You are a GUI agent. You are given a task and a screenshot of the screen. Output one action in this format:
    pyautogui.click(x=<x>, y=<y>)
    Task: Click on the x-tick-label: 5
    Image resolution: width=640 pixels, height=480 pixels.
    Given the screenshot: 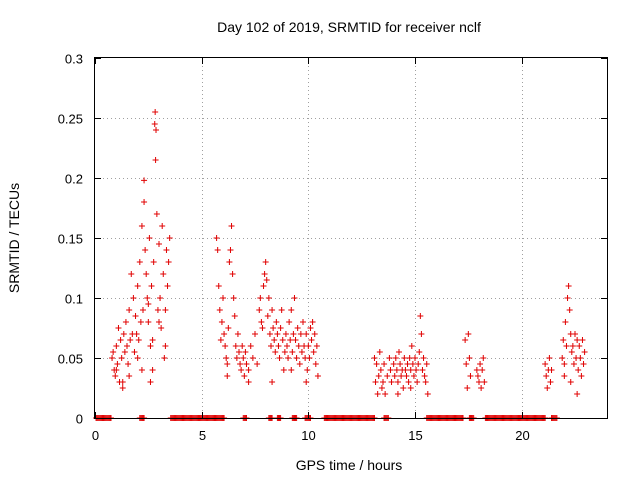 What is the action you would take?
    pyautogui.click(x=202, y=435)
    